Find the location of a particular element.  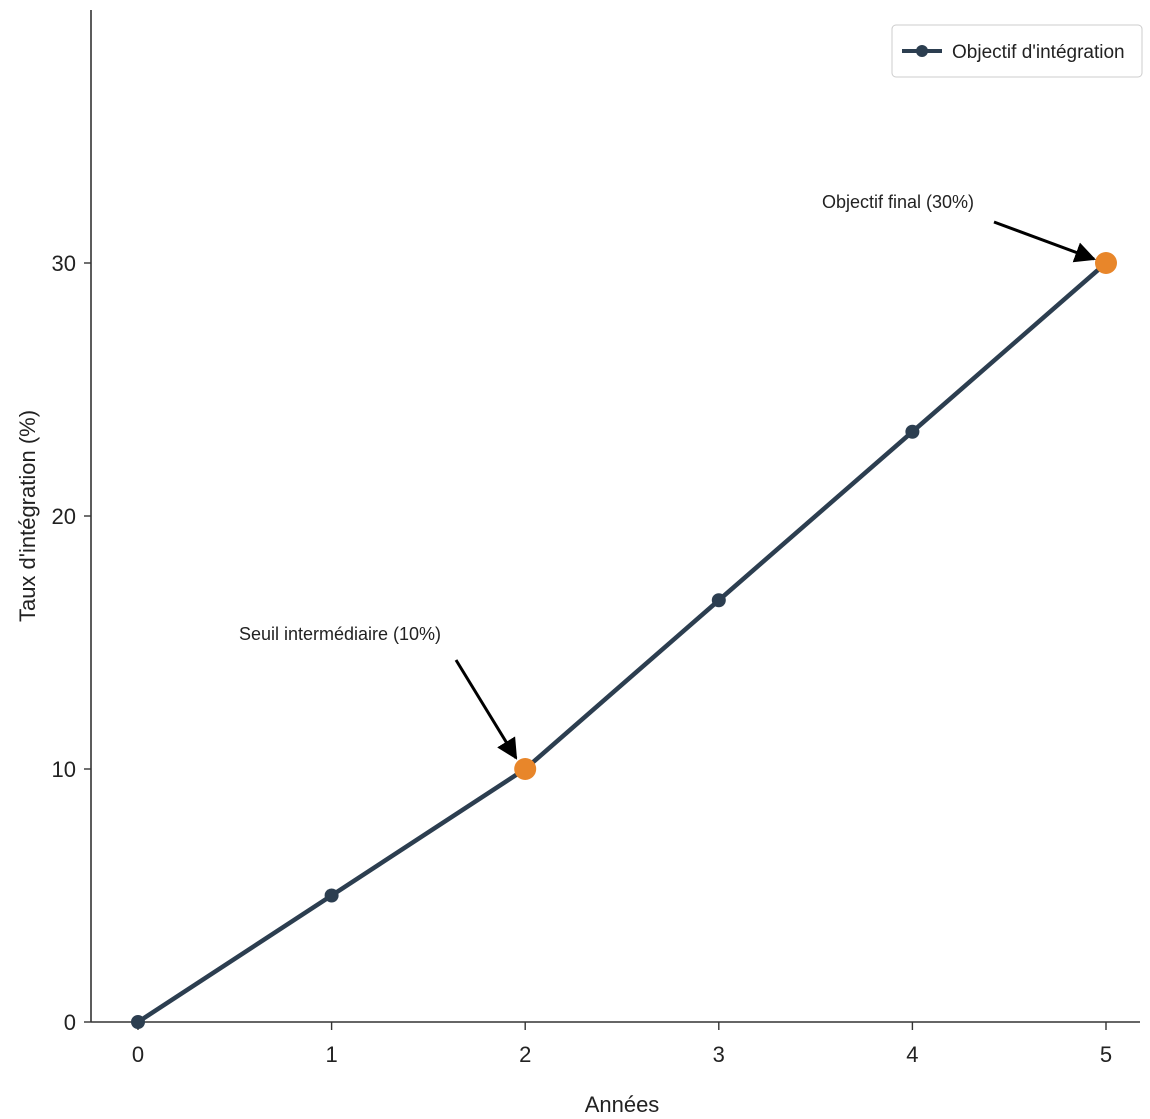

legend-label: Objectif d'intégration is located at coordinates (1038, 52).